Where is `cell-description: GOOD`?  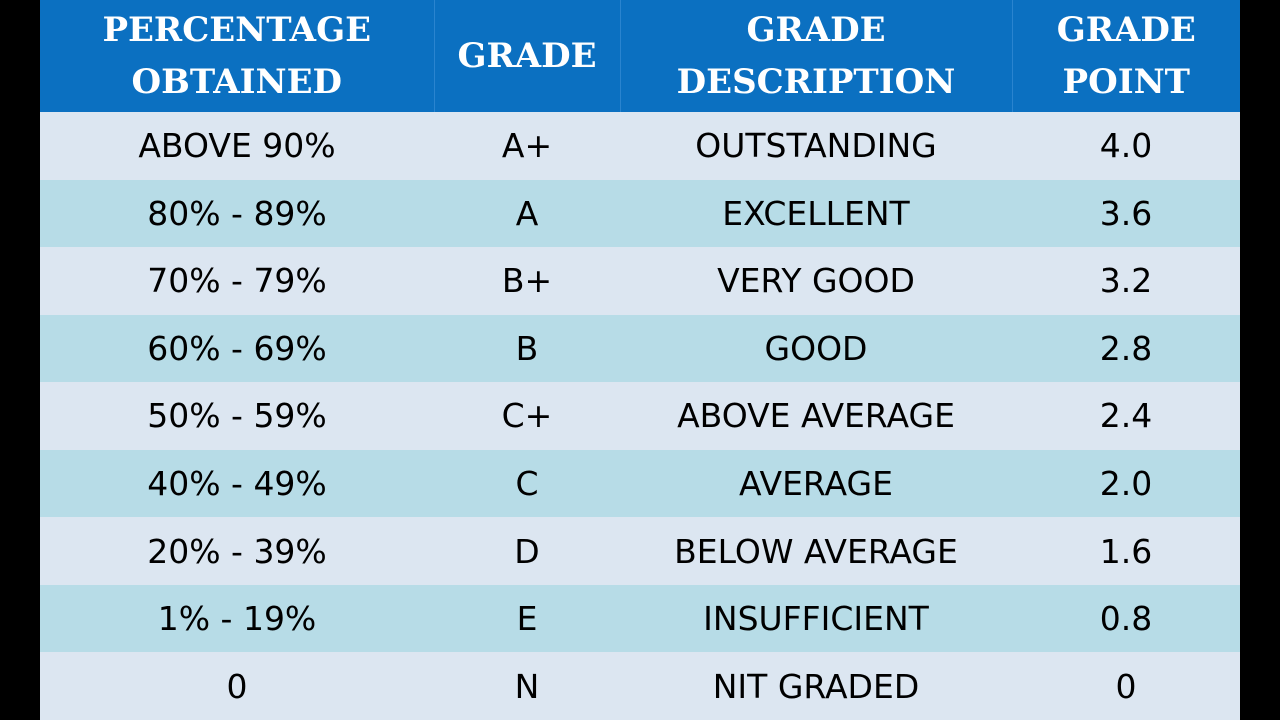
cell-description: GOOD is located at coordinates (816, 348).